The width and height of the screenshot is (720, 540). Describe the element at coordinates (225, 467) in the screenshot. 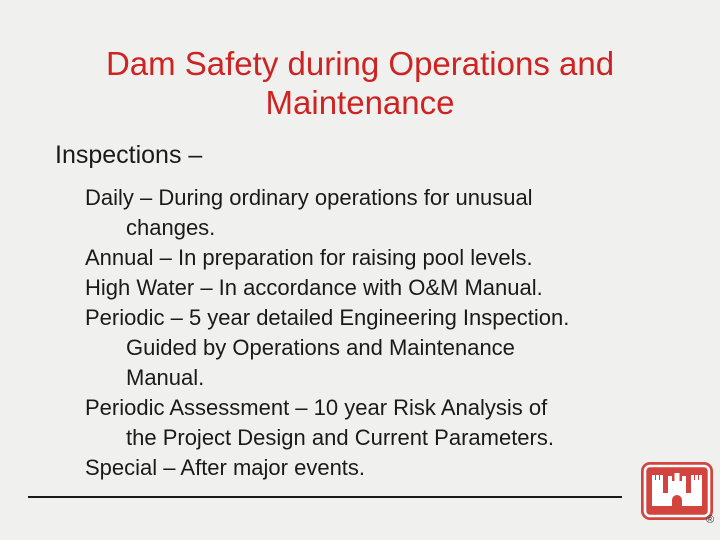

I see `body-line: Special – After major events.` at that location.